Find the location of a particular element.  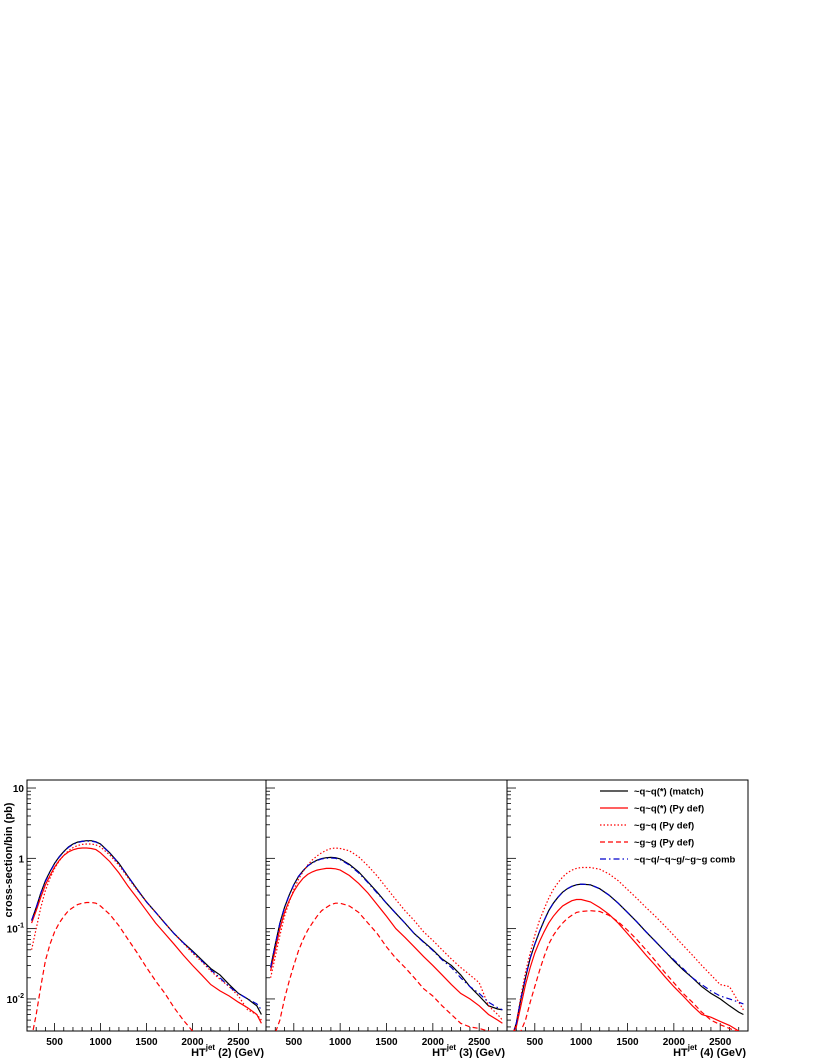

legend-label: ~g~q (Py def) is located at coordinates (664, 826).